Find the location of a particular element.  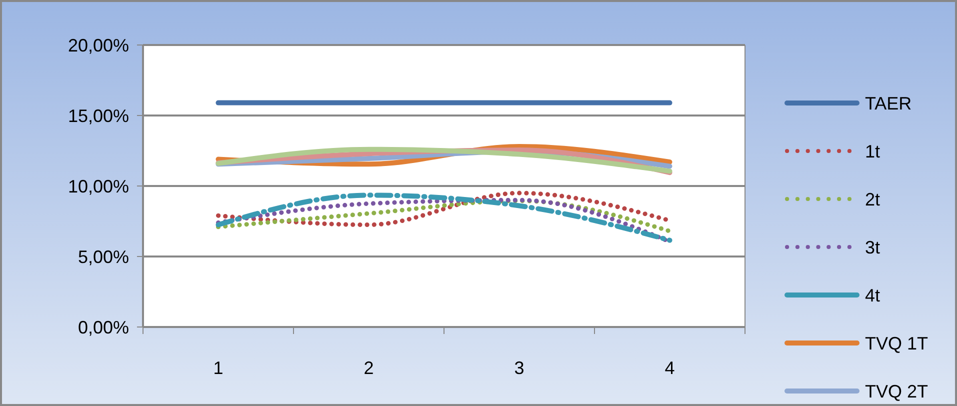

y-tick-label: 5,00% is located at coordinates (103, 256).